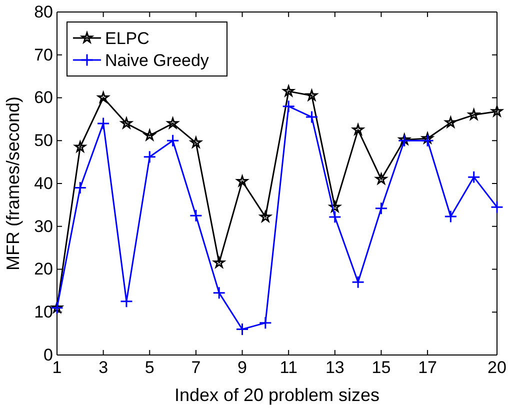  What do you see at coordinates (43, 269) in the screenshot?
I see `y-tick-label: 20` at bounding box center [43, 269].